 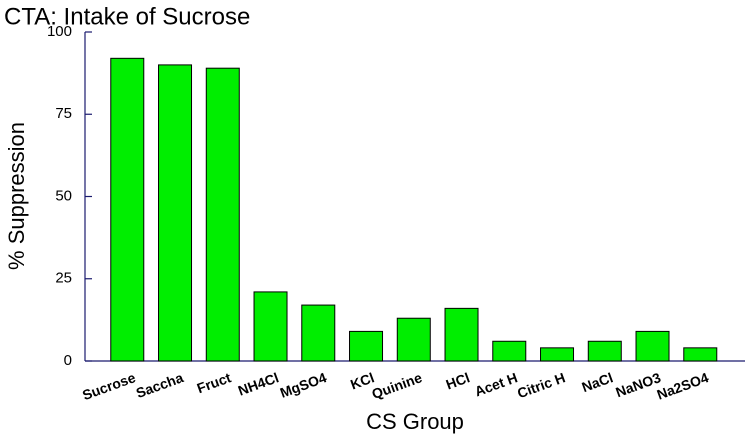 I want to click on x-tick-label: MgSO4, so click(x=303, y=385).